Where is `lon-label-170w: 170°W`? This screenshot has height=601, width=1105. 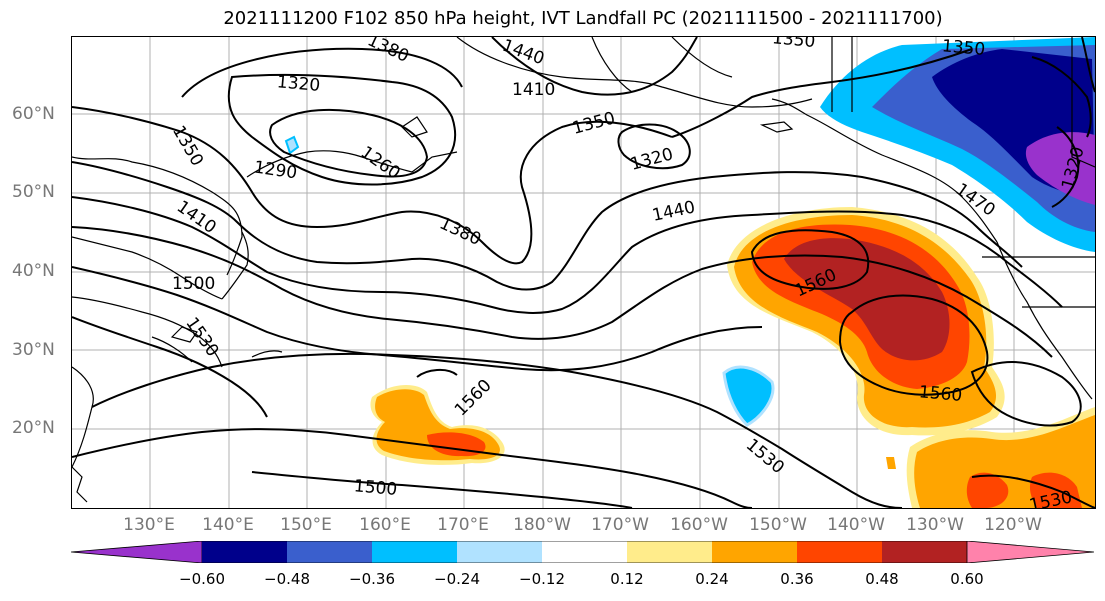 lon-label-170w: 170°W is located at coordinates (620, 525).